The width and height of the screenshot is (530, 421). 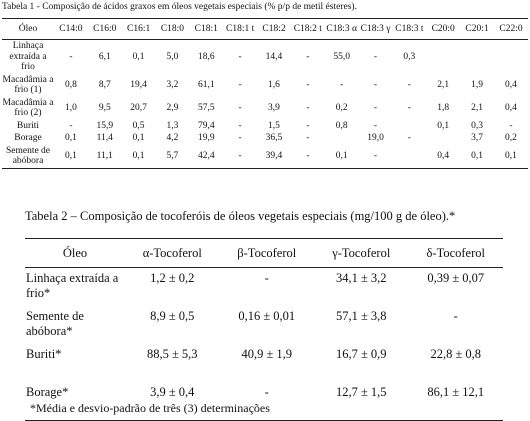 I want to click on cell: 19,9, so click(x=206, y=138).